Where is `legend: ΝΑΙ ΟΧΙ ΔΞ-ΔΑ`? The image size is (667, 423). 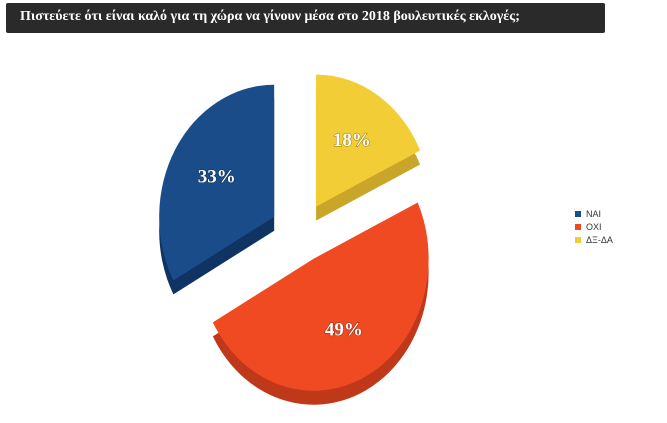
legend: ΝΑΙ ΟΧΙ ΔΞ-ΔΑ is located at coordinates (594, 226).